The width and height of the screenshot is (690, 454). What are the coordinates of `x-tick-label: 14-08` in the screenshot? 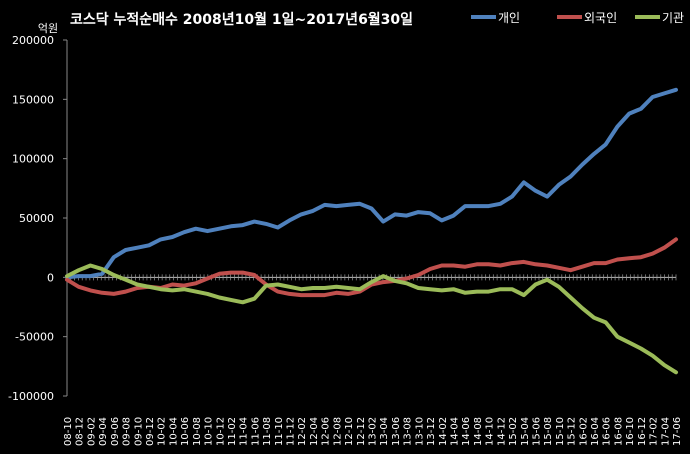 It's located at (478, 431).